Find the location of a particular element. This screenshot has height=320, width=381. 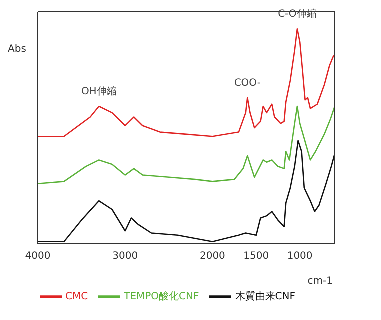

x-tick-label: 2000 is located at coordinates (213, 256).